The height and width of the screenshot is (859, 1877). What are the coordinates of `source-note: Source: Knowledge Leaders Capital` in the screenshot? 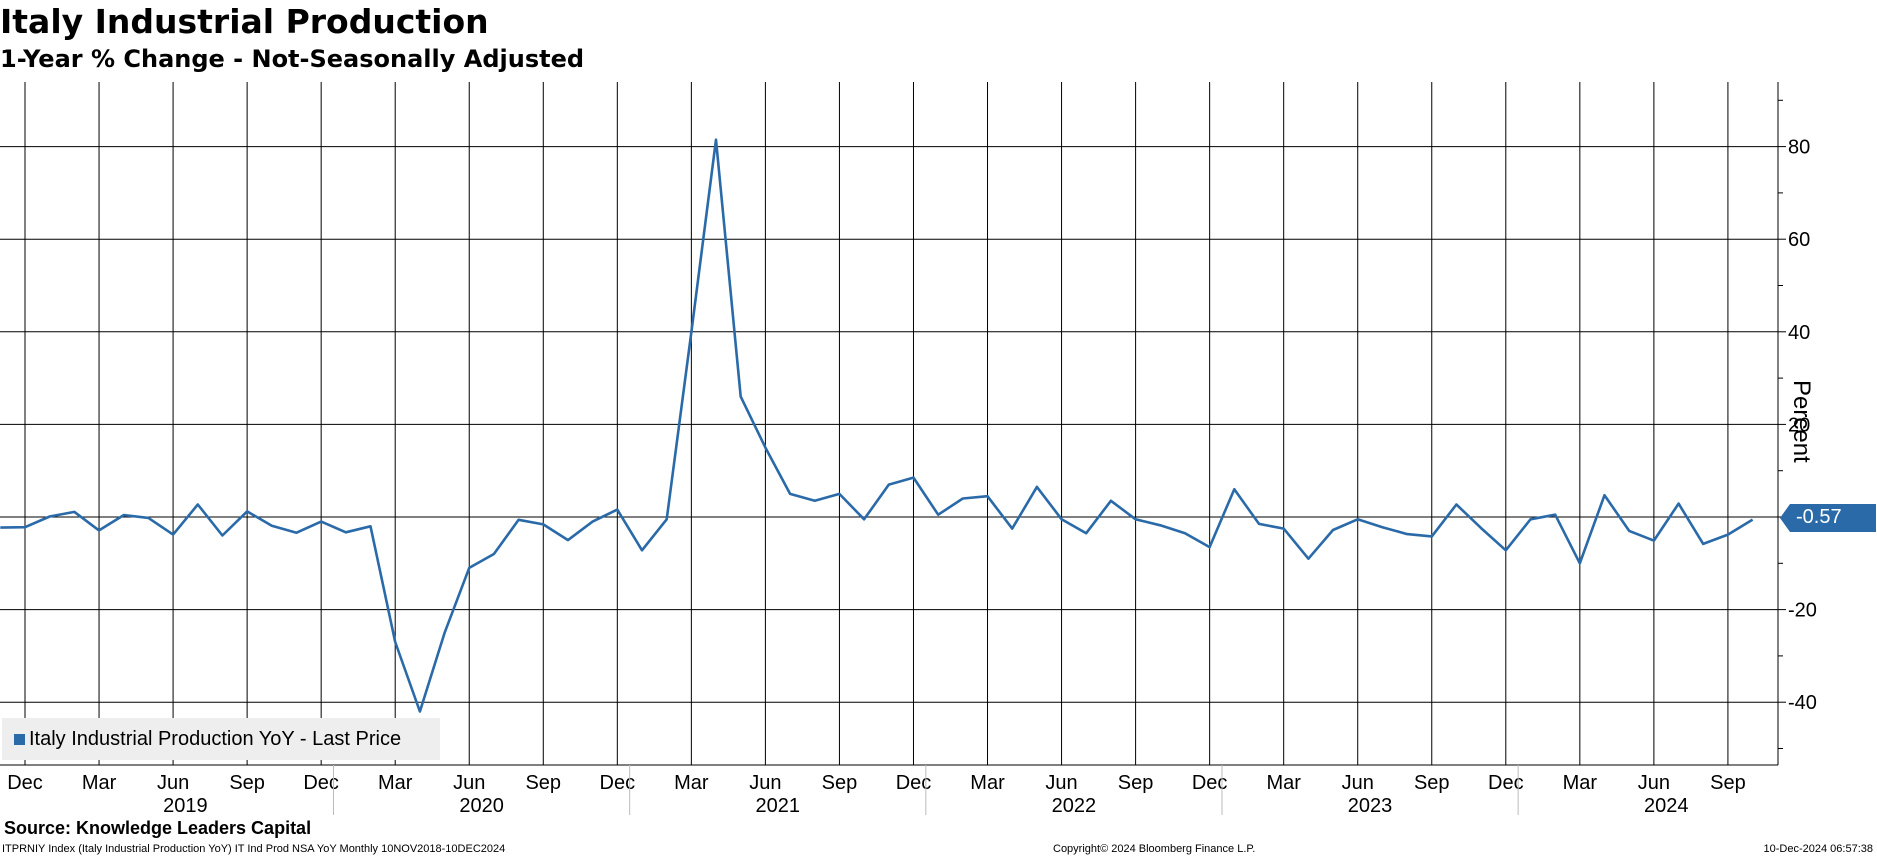 It's located at (158, 828).